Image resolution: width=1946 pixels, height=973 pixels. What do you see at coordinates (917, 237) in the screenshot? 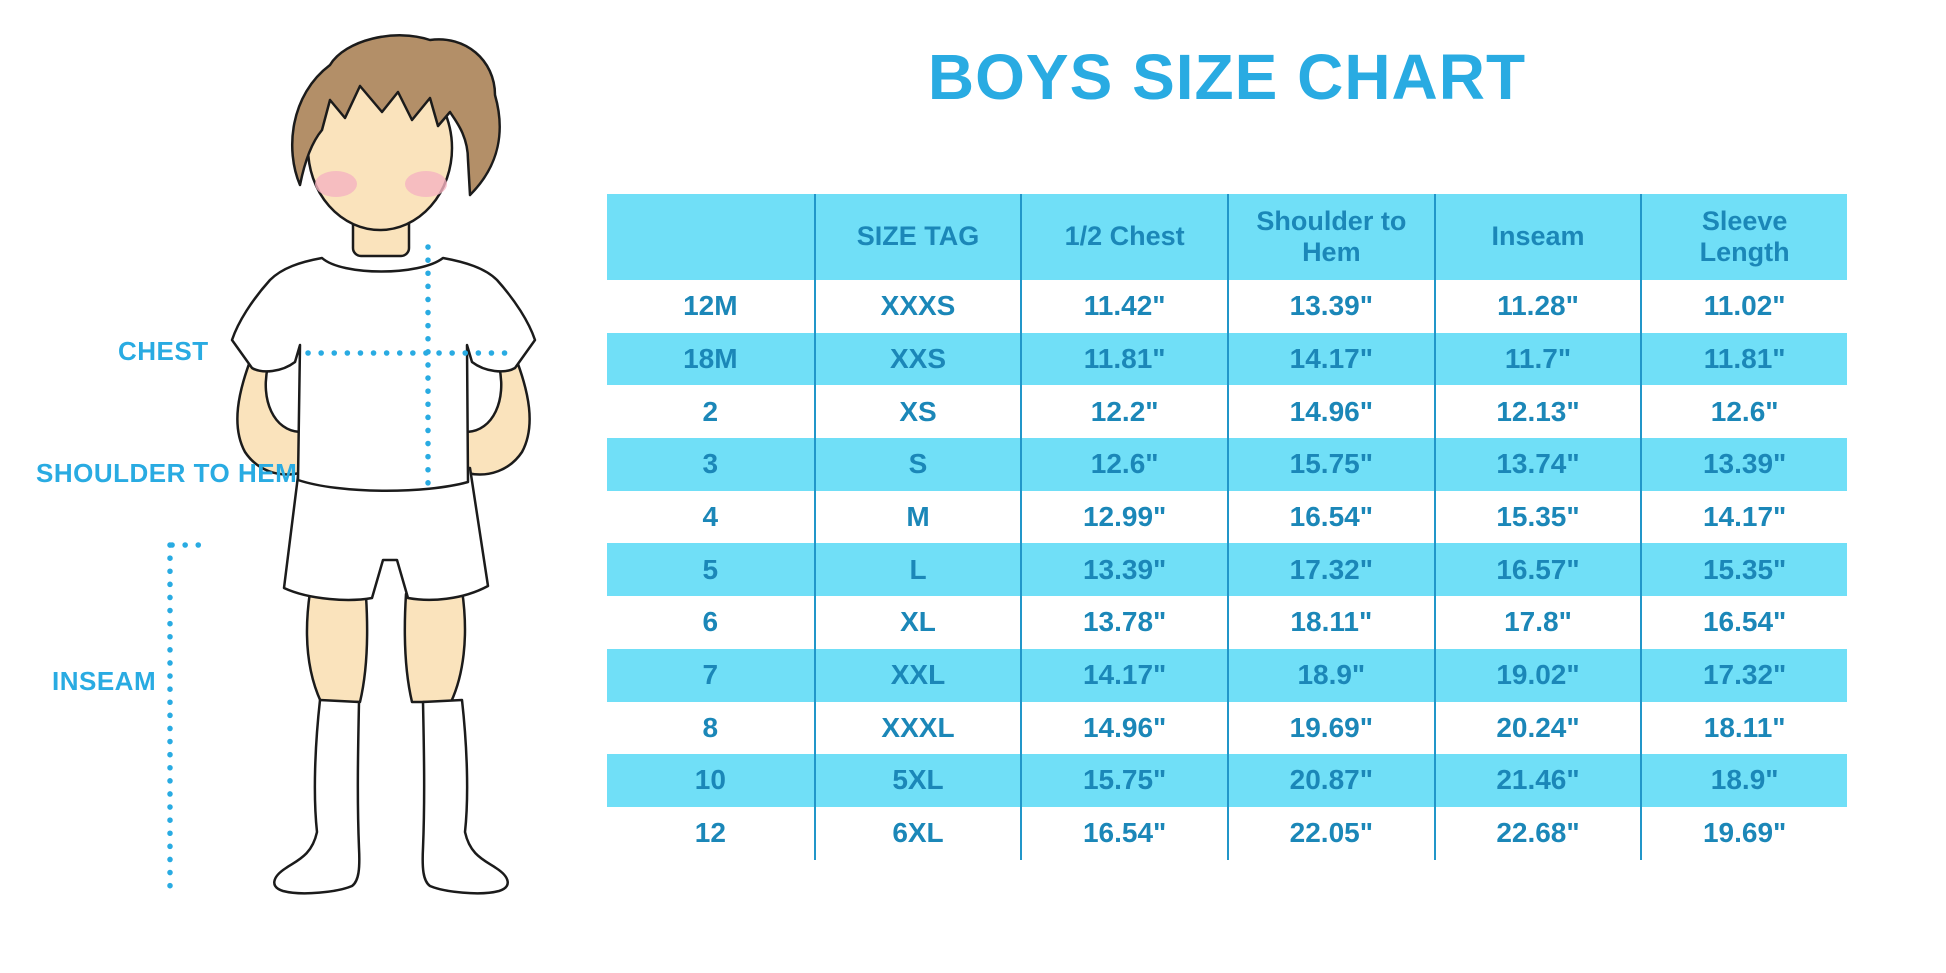
I see `header-cell-1: SIZE TAG` at bounding box center [917, 237].